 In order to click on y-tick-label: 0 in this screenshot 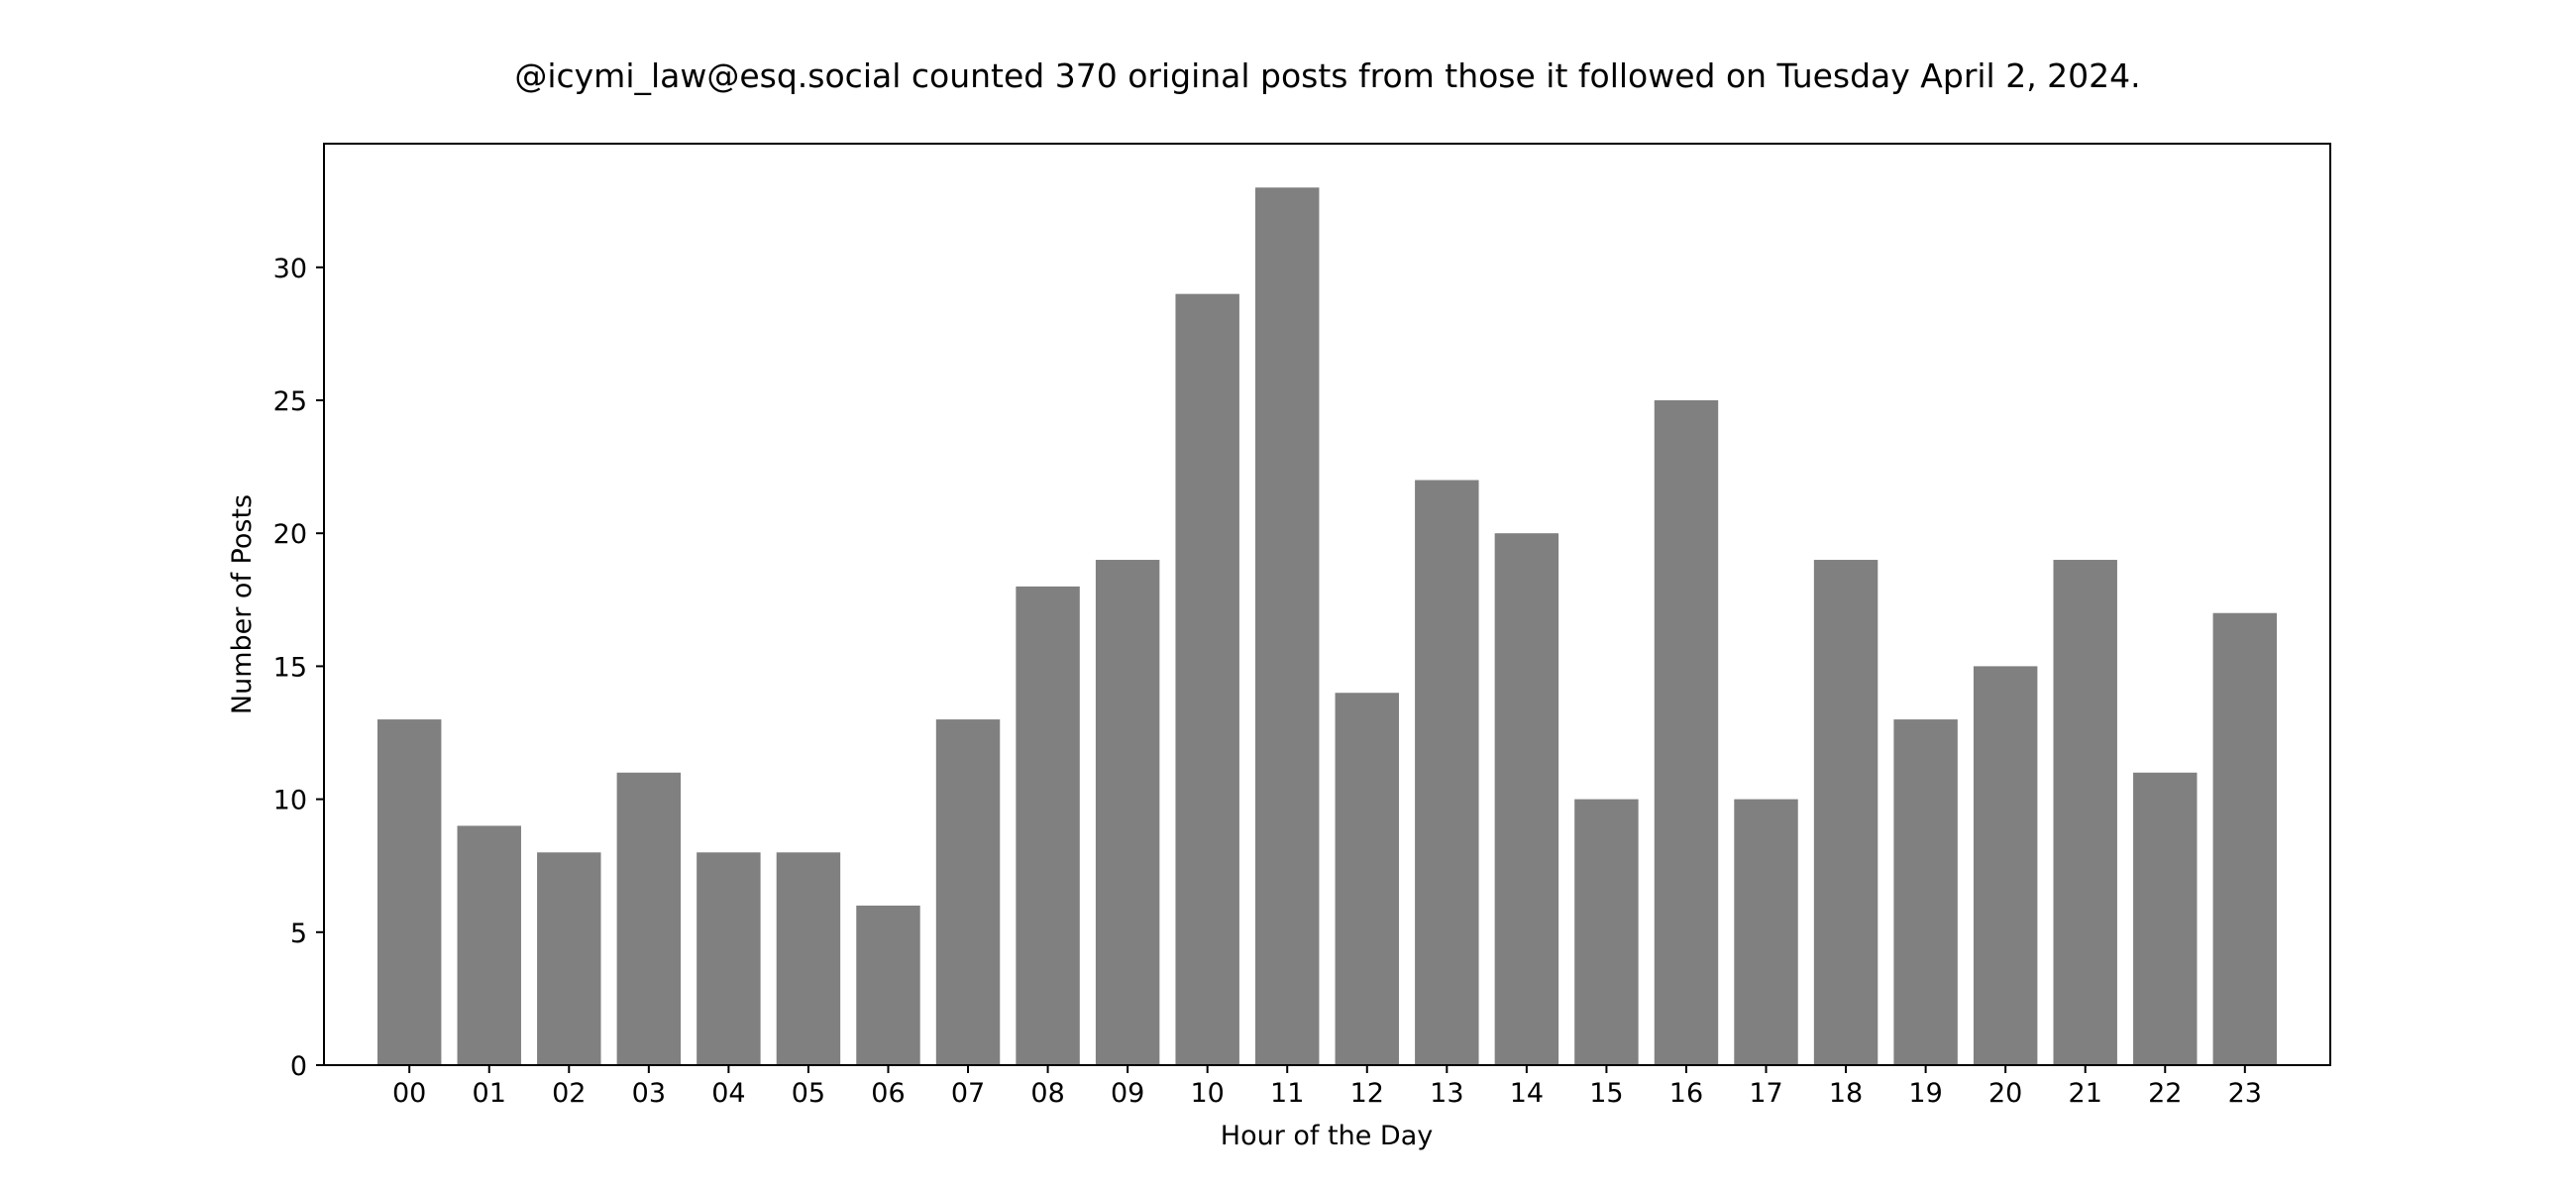, I will do `click(298, 1067)`.